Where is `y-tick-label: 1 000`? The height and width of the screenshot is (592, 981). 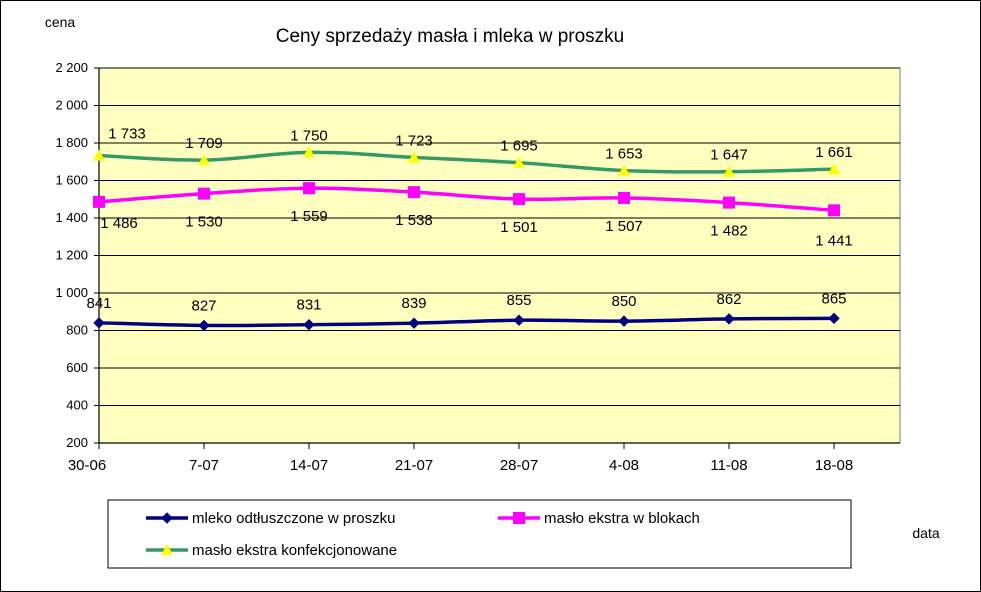 y-tick-label: 1 000 is located at coordinates (71, 292).